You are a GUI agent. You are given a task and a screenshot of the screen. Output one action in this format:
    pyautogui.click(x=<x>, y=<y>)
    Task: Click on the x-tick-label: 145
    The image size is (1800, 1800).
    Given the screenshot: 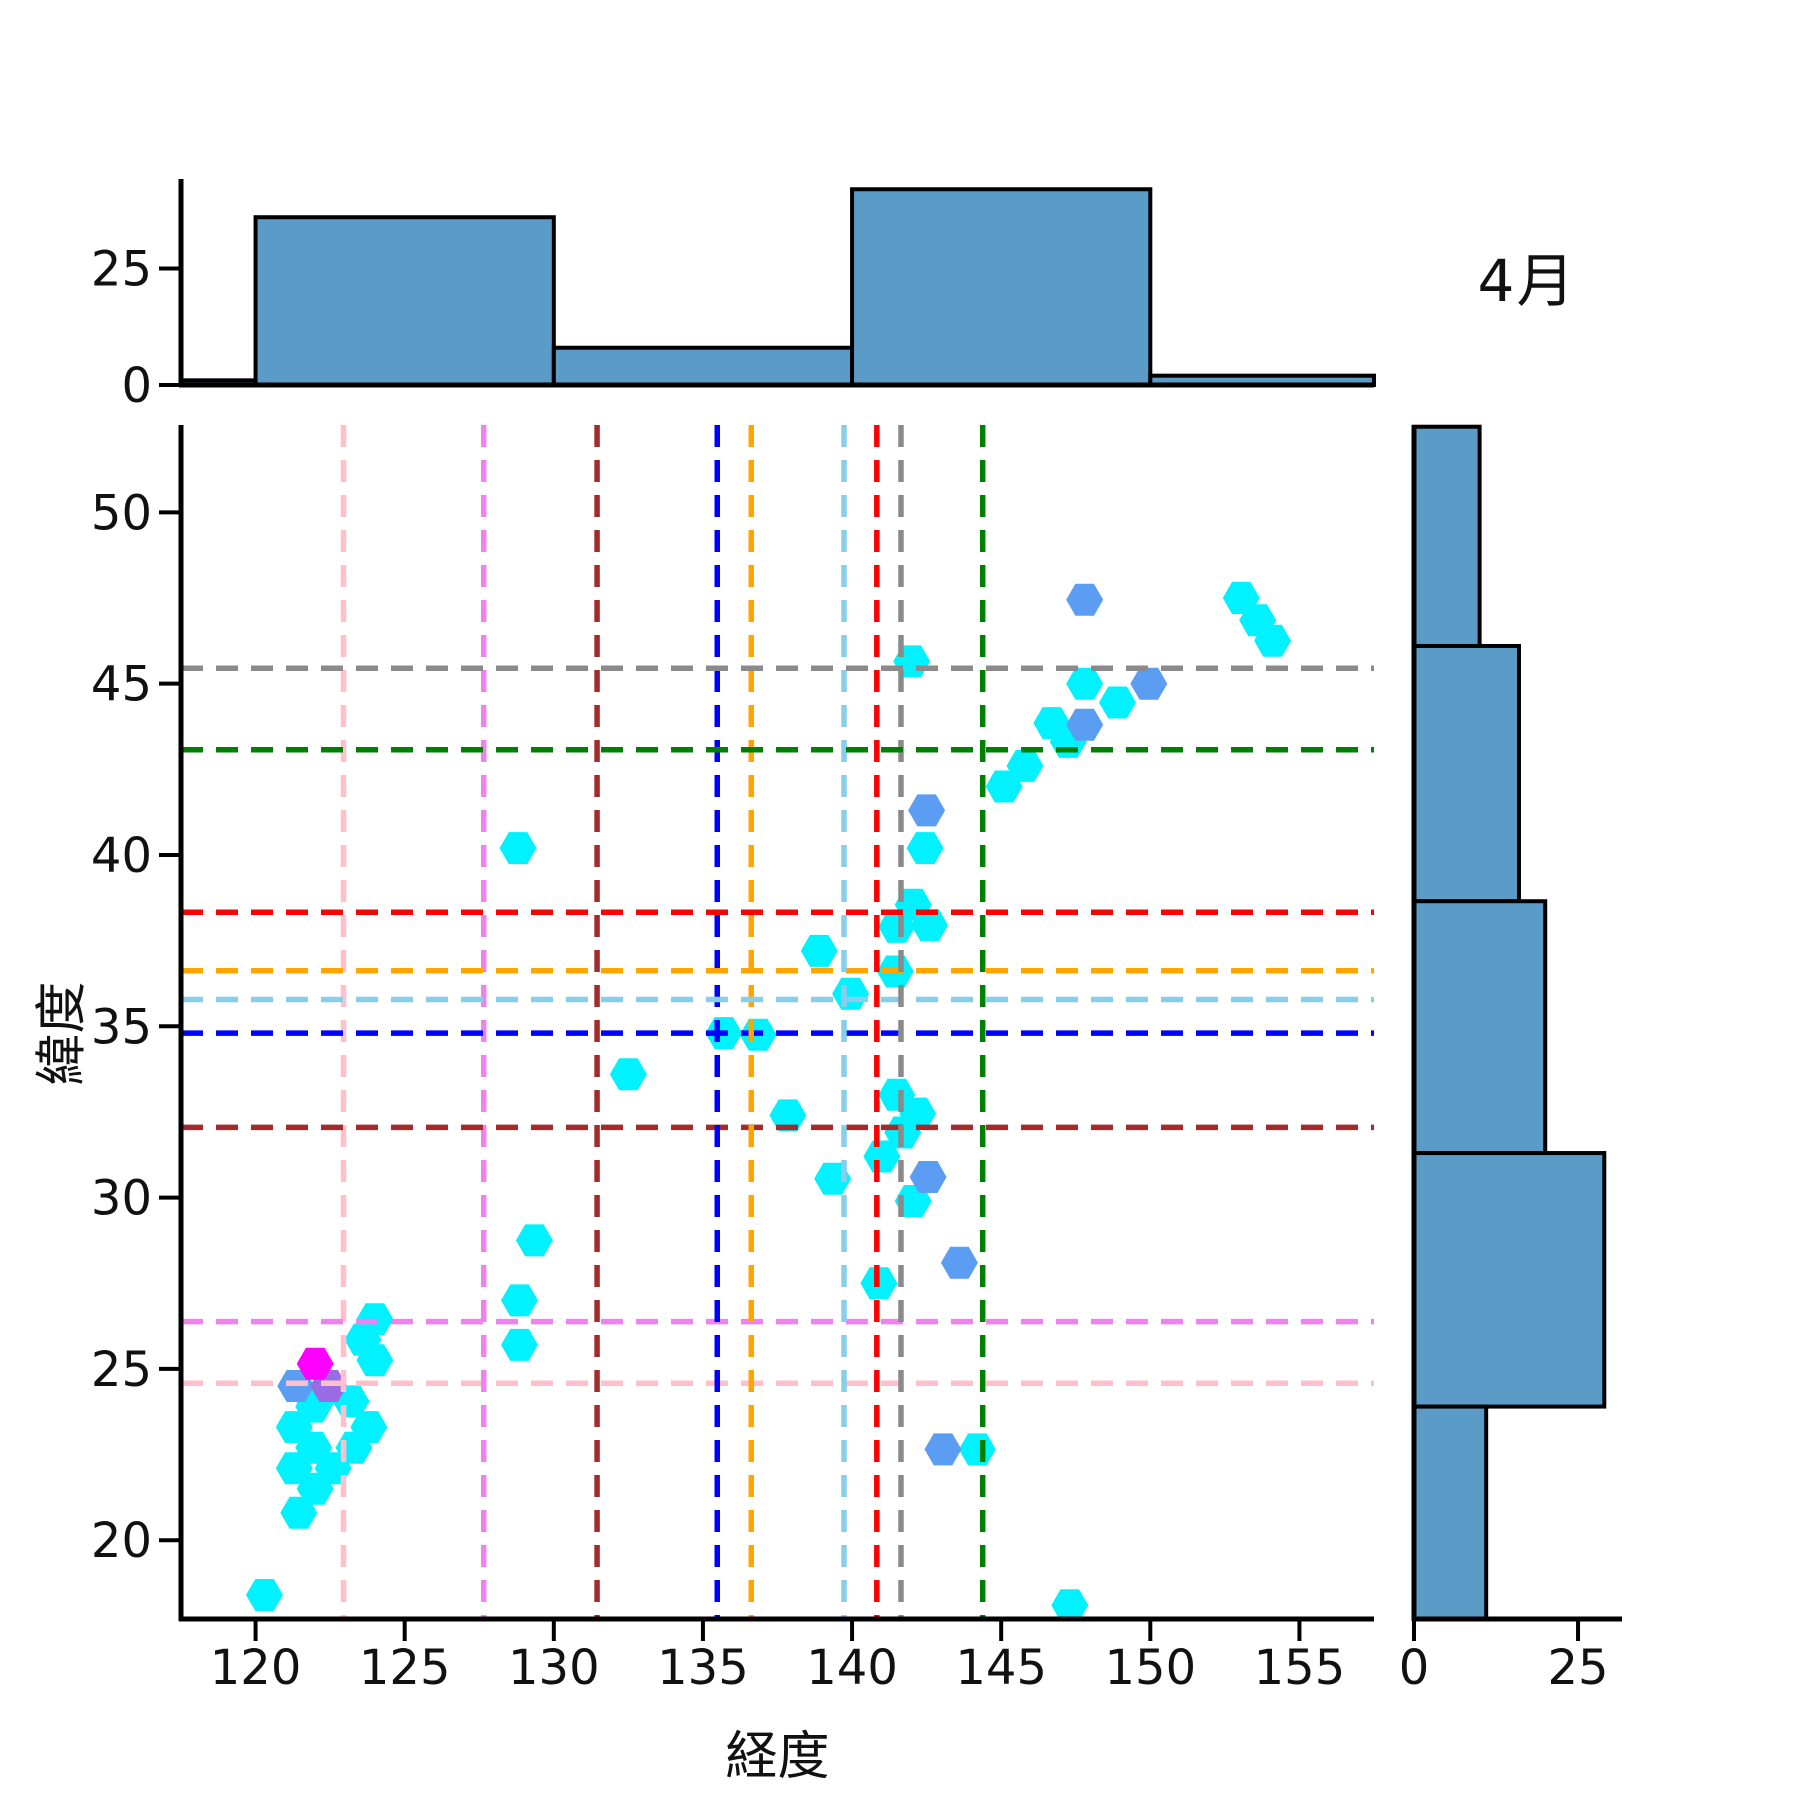 What is the action you would take?
    pyautogui.click(x=1001, y=1668)
    